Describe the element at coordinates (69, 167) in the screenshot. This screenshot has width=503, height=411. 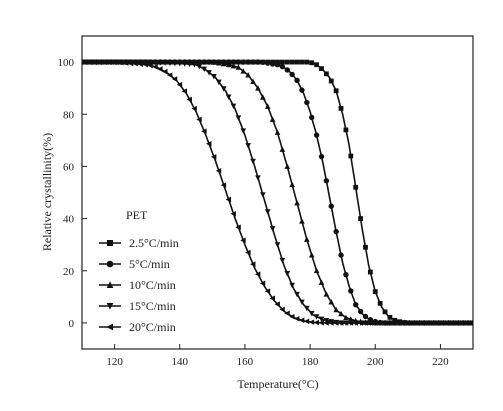
I see `y-tick-label-3: 60` at that location.